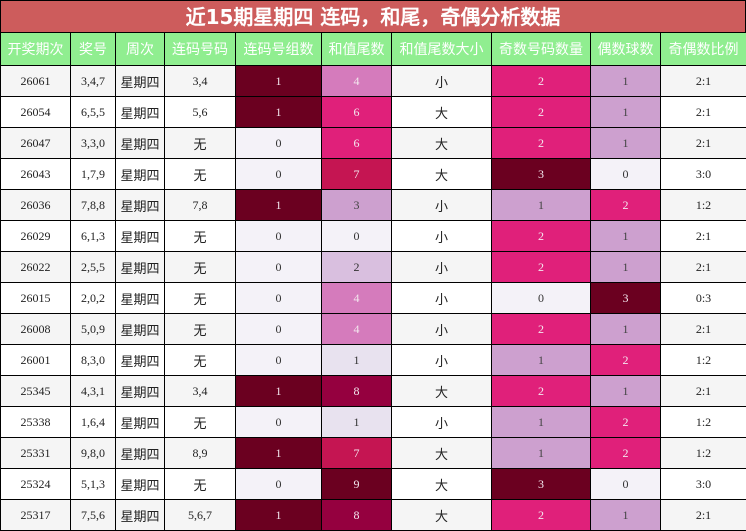 The height and width of the screenshot is (531, 746). I want to click on draw-number-cell: 26054, so click(36, 112).